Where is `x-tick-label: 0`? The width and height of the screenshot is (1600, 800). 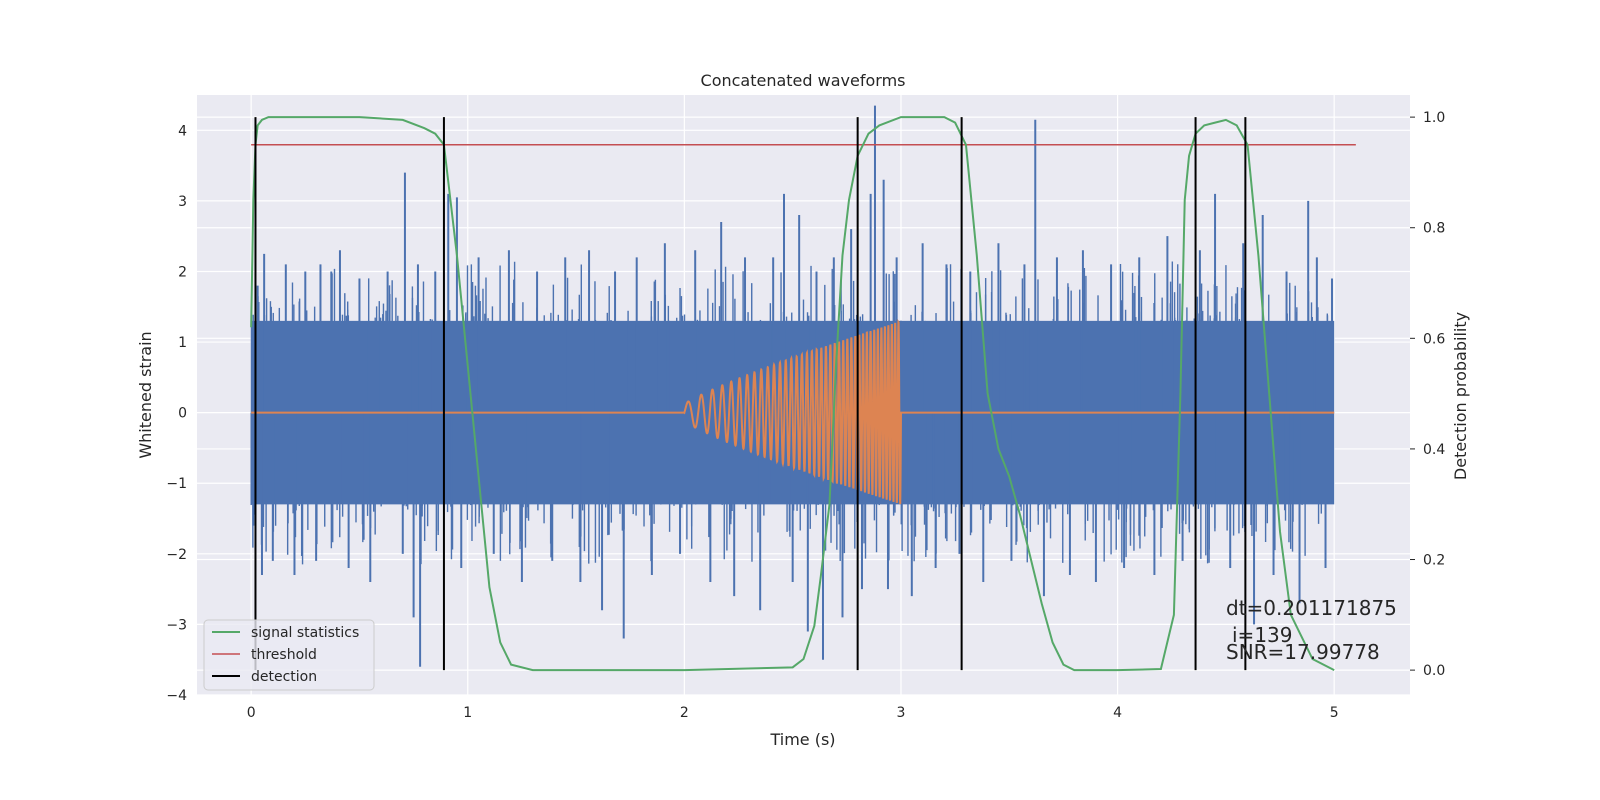
x-tick-label: 0 is located at coordinates (251, 713).